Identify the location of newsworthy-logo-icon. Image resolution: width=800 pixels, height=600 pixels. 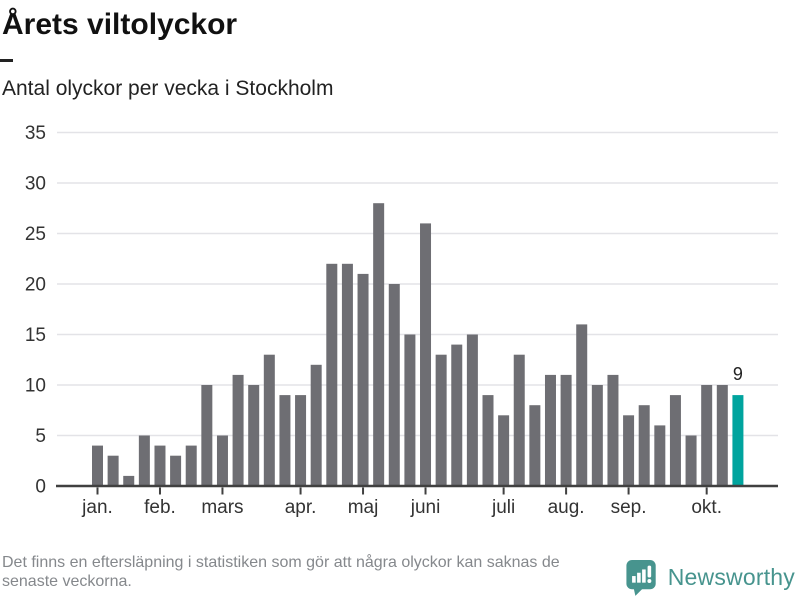
(641, 578).